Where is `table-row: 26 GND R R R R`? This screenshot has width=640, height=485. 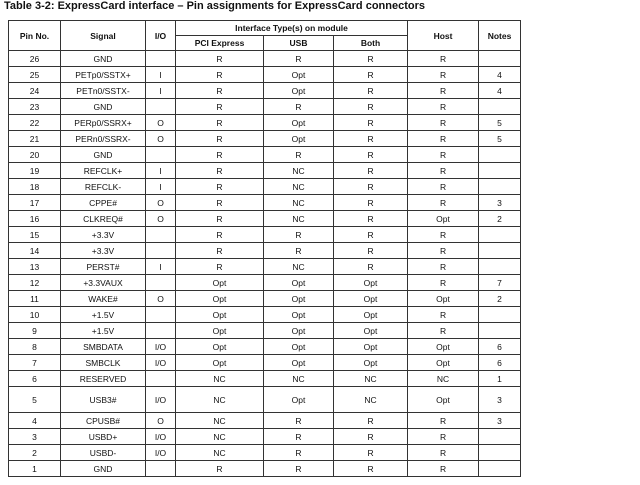
table-row: 26 GND R R R R is located at coordinates (265, 58).